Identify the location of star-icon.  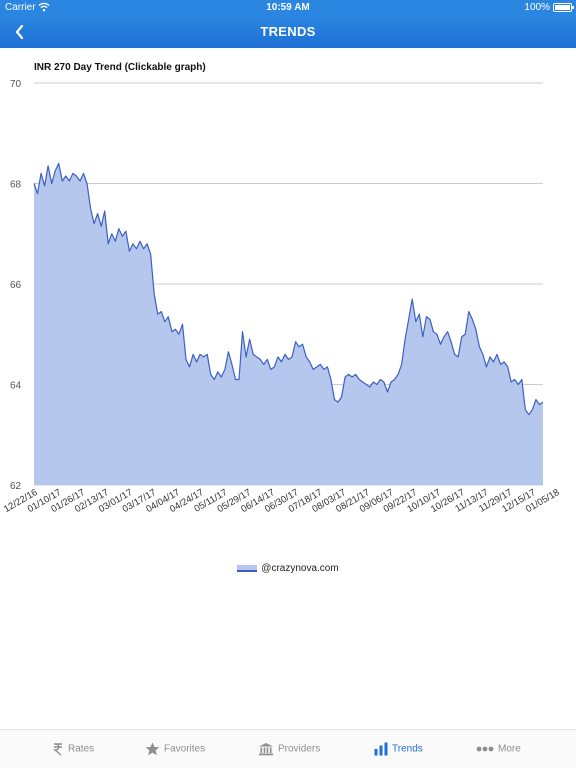
(152, 749).